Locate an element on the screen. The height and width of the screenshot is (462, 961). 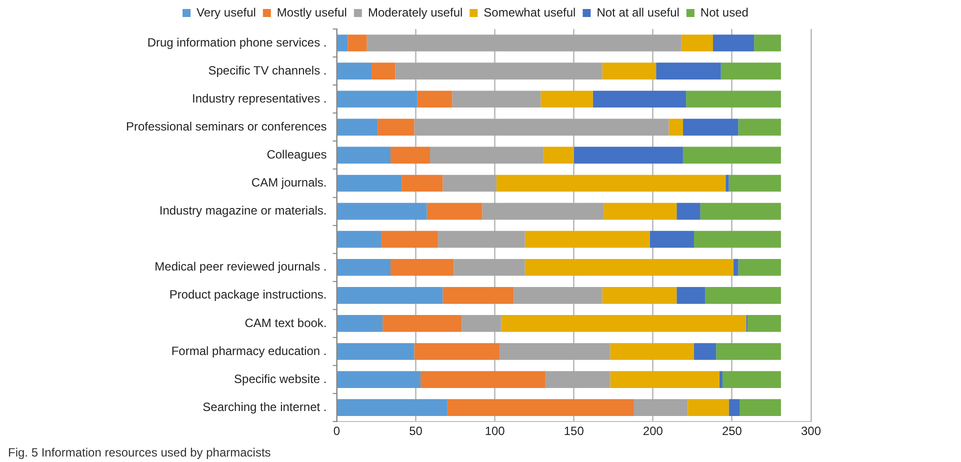
y-tick-label: Searching the internet . is located at coordinates (264, 407).